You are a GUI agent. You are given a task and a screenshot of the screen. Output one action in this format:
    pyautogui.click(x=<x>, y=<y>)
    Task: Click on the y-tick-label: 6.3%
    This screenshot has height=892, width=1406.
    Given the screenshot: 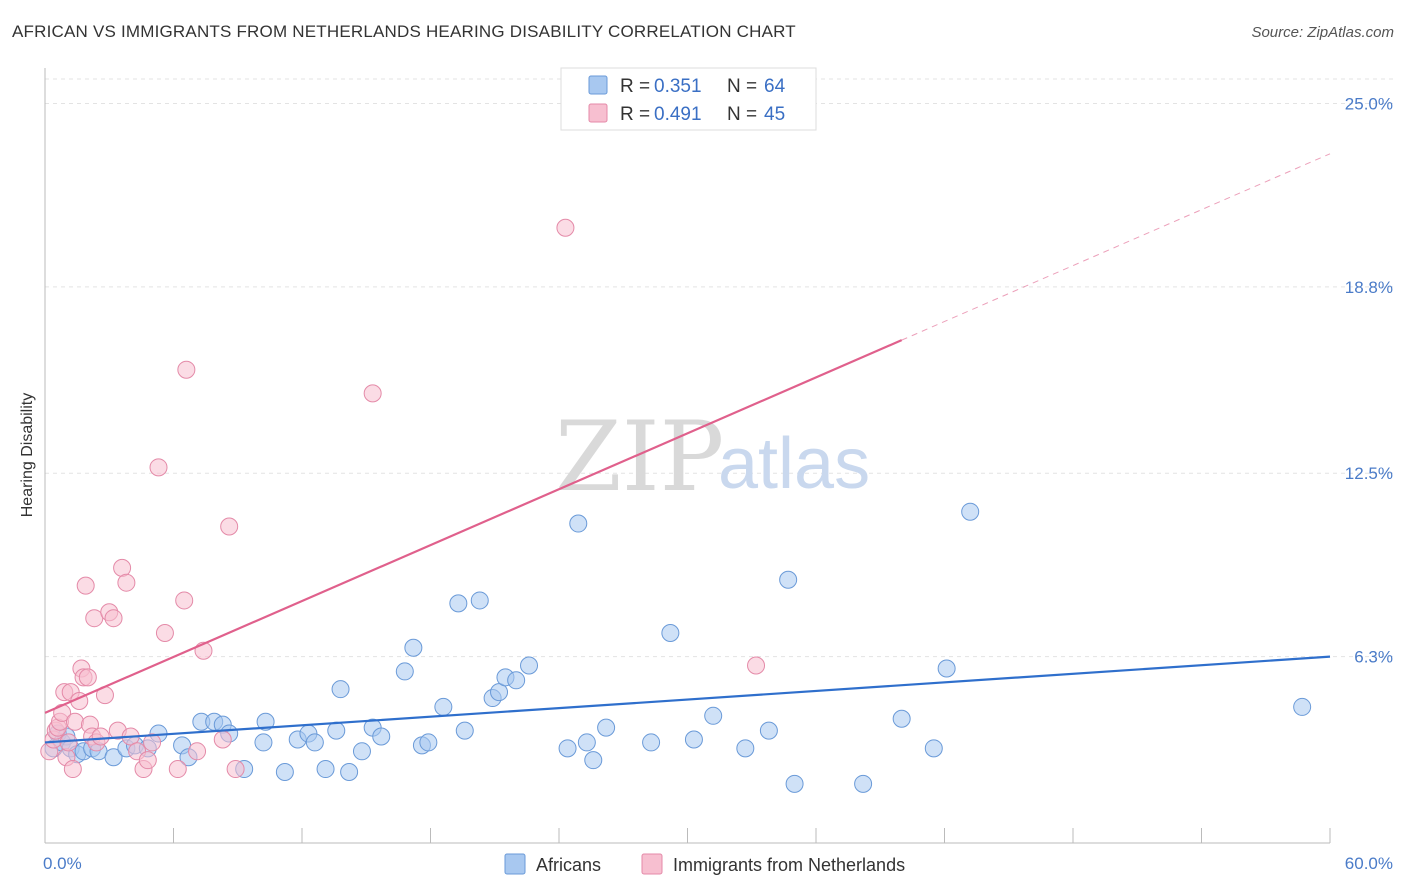 What is the action you would take?
    pyautogui.click(x=1373, y=657)
    